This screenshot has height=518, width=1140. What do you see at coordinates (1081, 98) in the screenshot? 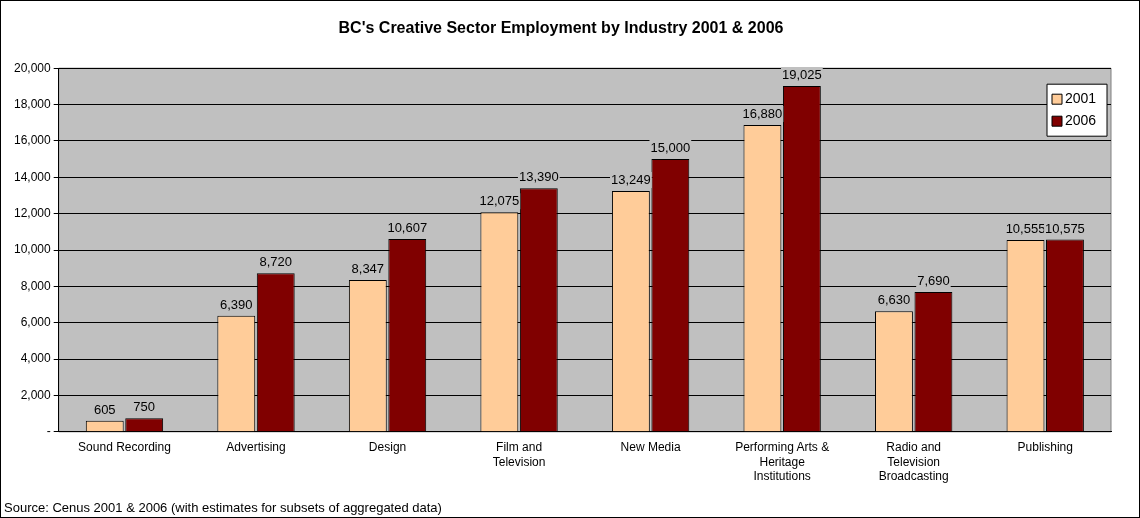
I see `legend-label: 2001` at bounding box center [1081, 98].